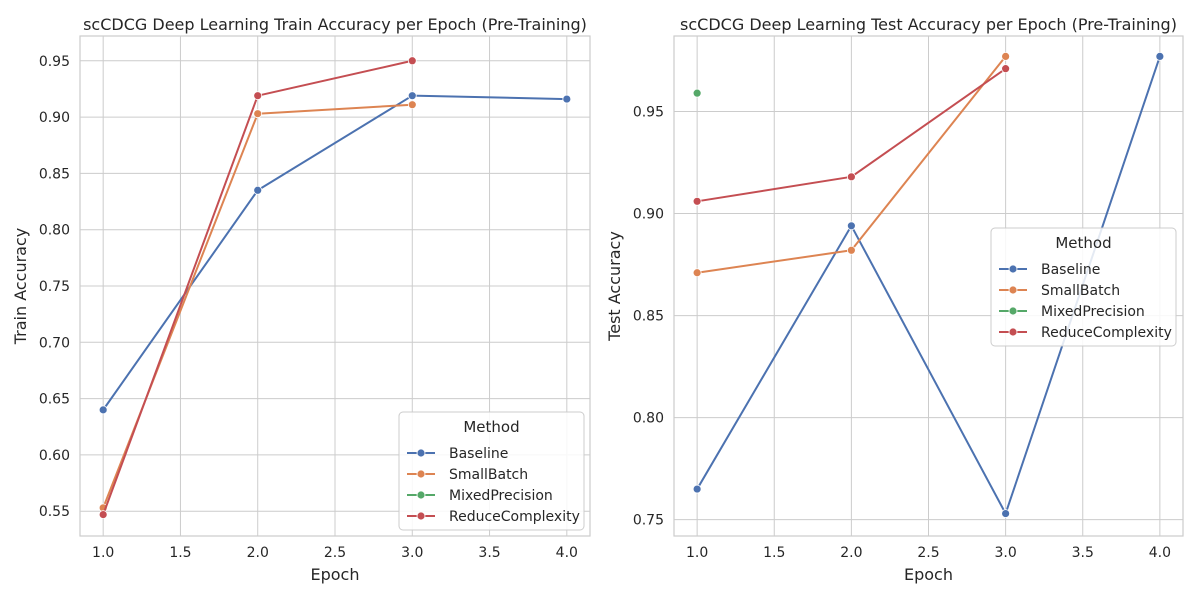  I want to click on y-axis-label: Test Accuracy, so click(614, 286).